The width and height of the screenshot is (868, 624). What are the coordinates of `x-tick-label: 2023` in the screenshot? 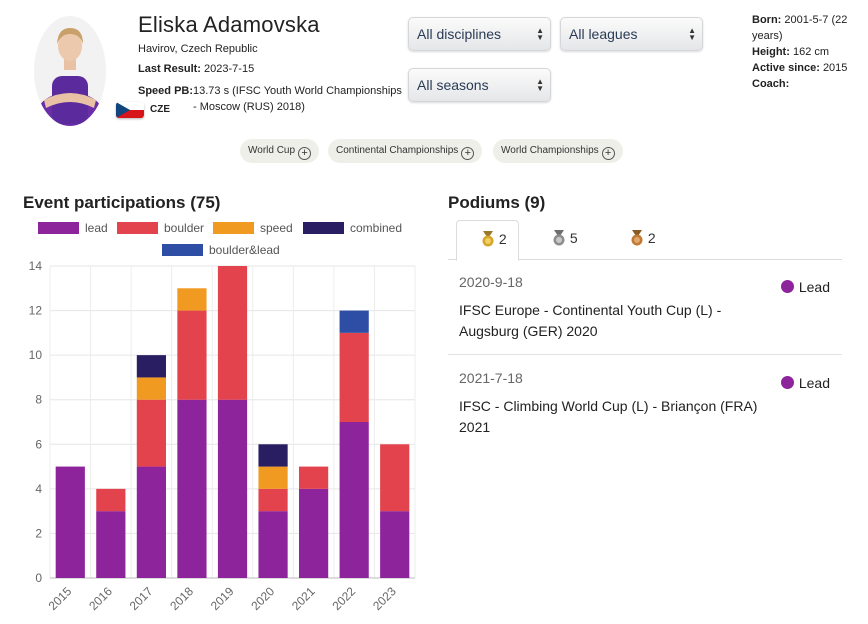 It's located at (384, 598).